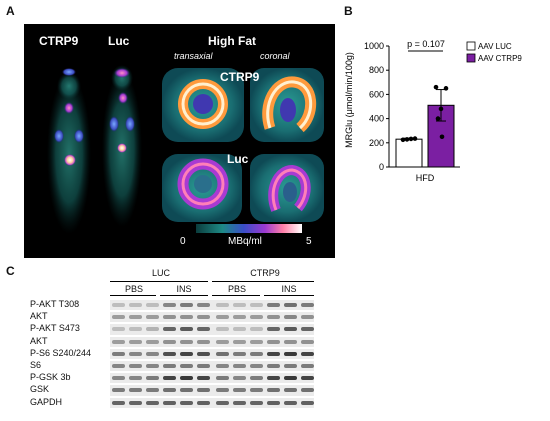 The image size is (550, 421). I want to click on colorbar-min: 0, so click(183, 241).